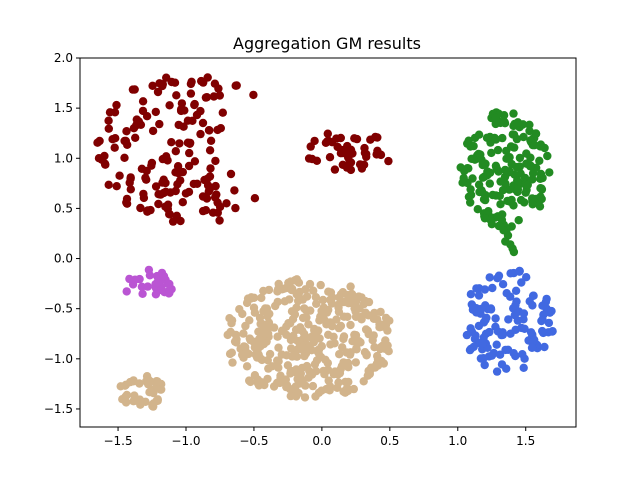 This screenshot has height=485, width=640. I want to click on y-tick-label: 1.0, so click(63, 158).